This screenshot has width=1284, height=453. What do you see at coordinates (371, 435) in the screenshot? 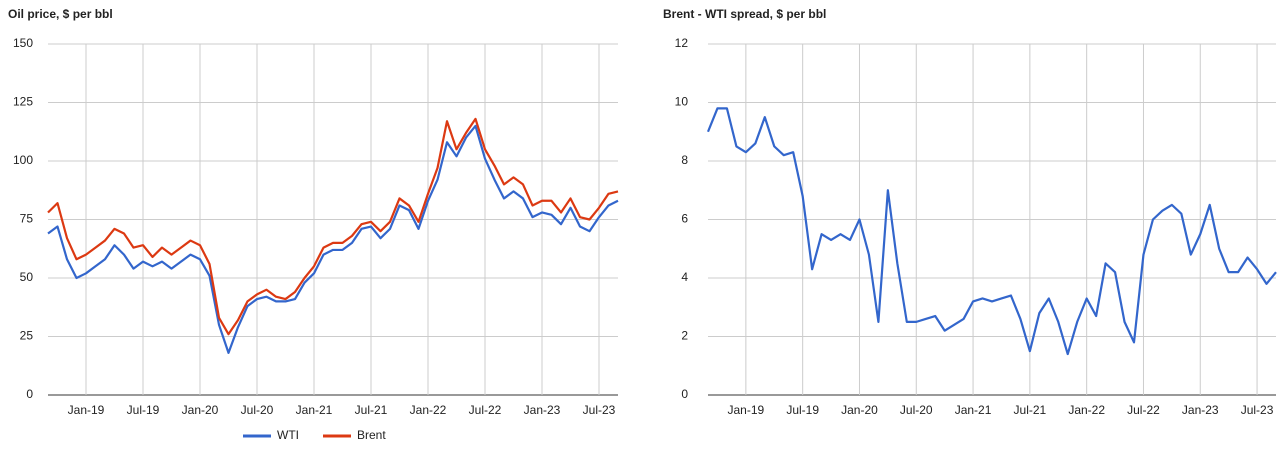
I see `legend-label: Brent` at bounding box center [371, 435].